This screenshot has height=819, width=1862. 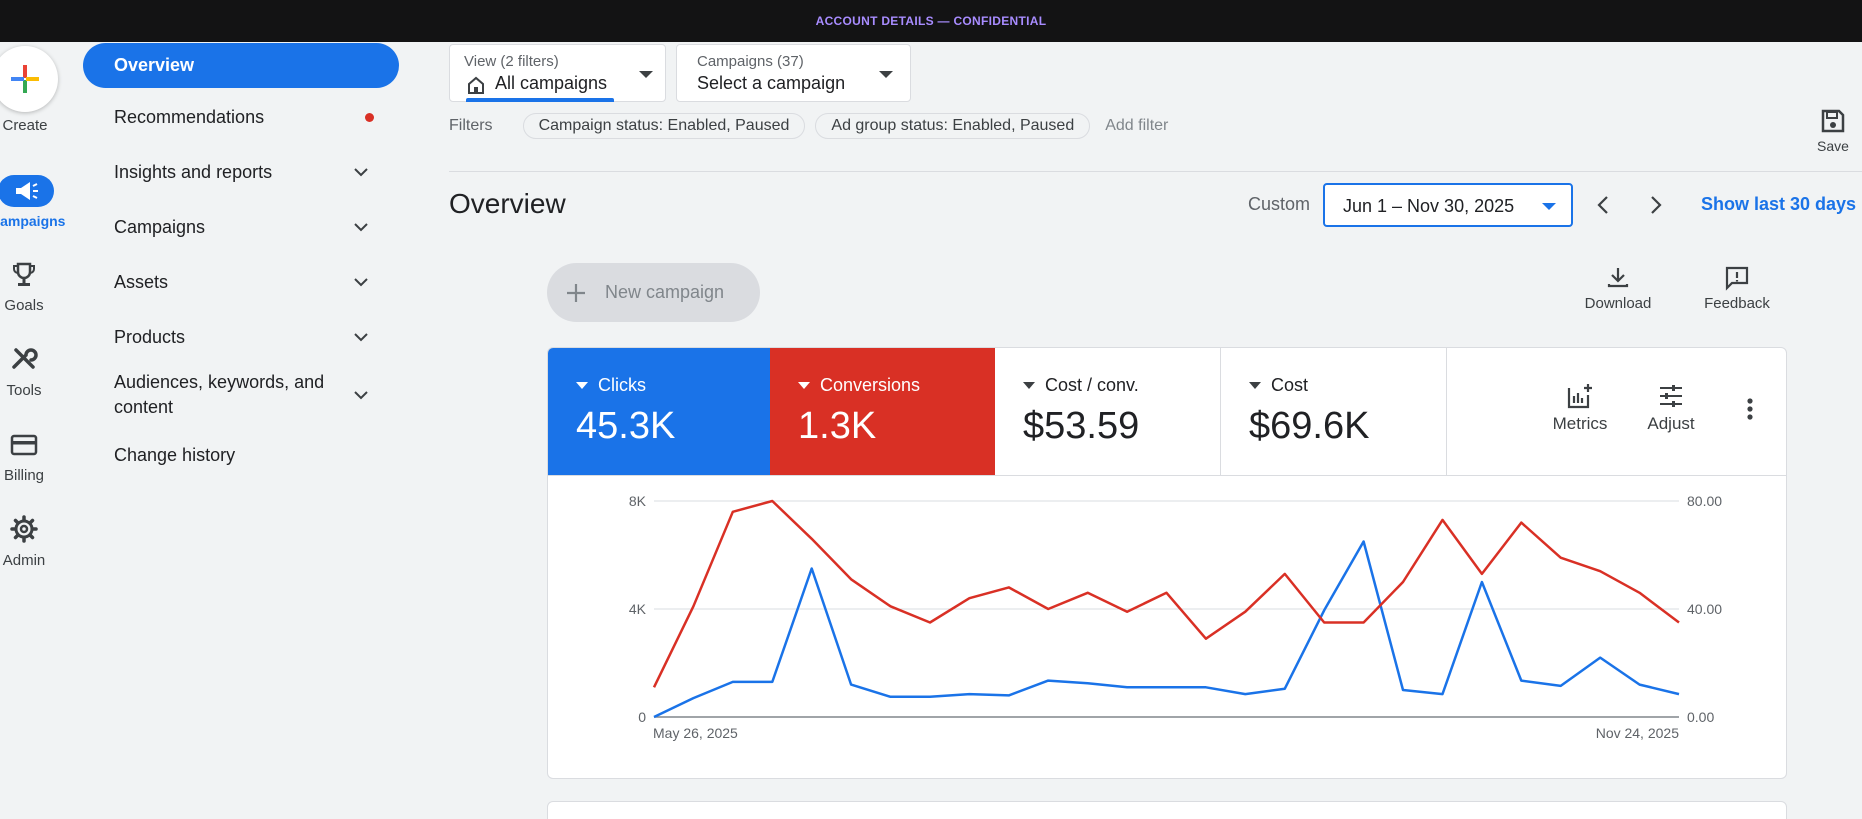 I want to click on metric-cost-per-conv: Cost / conv. $53.59, so click(x=1107, y=411).